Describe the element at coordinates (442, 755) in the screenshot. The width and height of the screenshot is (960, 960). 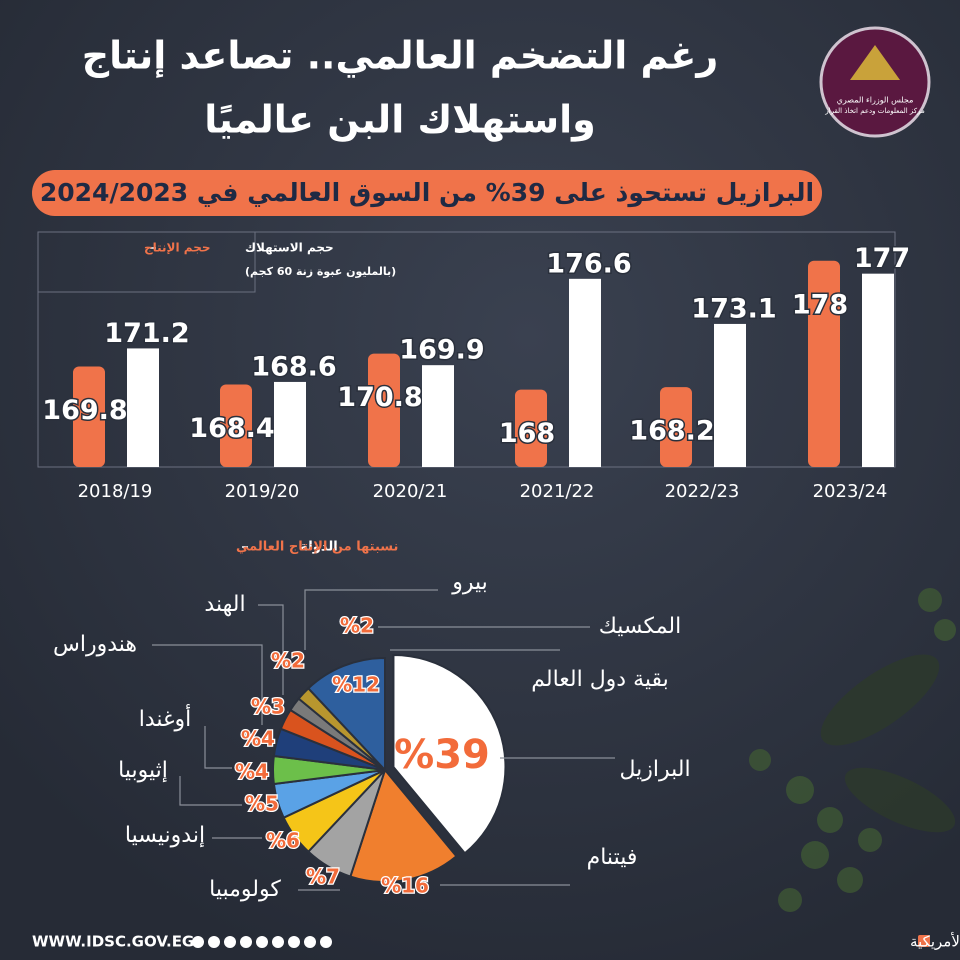
I see `value-label: %39` at that location.